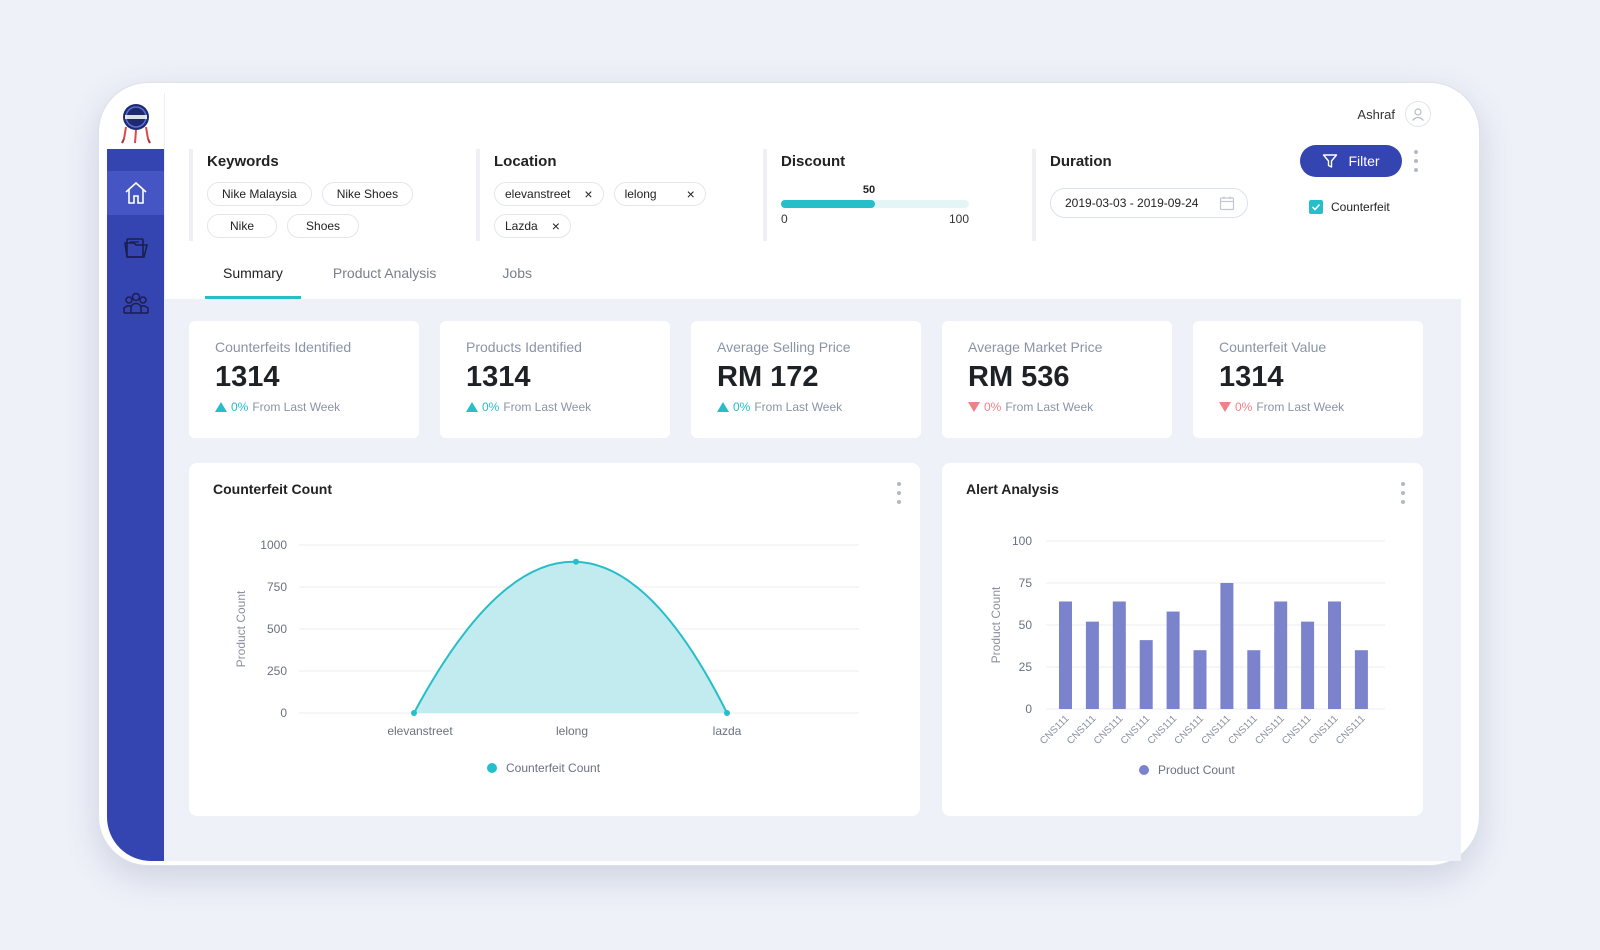  What do you see at coordinates (367, 194) in the screenshot?
I see `keyword-chip: Nike Shoes` at bounding box center [367, 194].